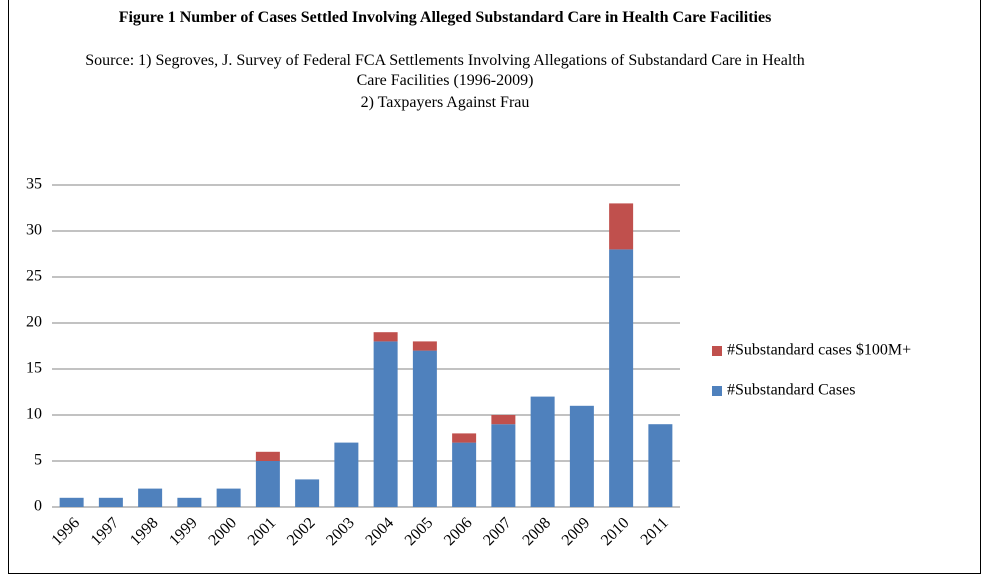 This screenshot has width=989, height=579. Describe the element at coordinates (576, 531) in the screenshot. I see `x-tick-label: 2009` at that location.